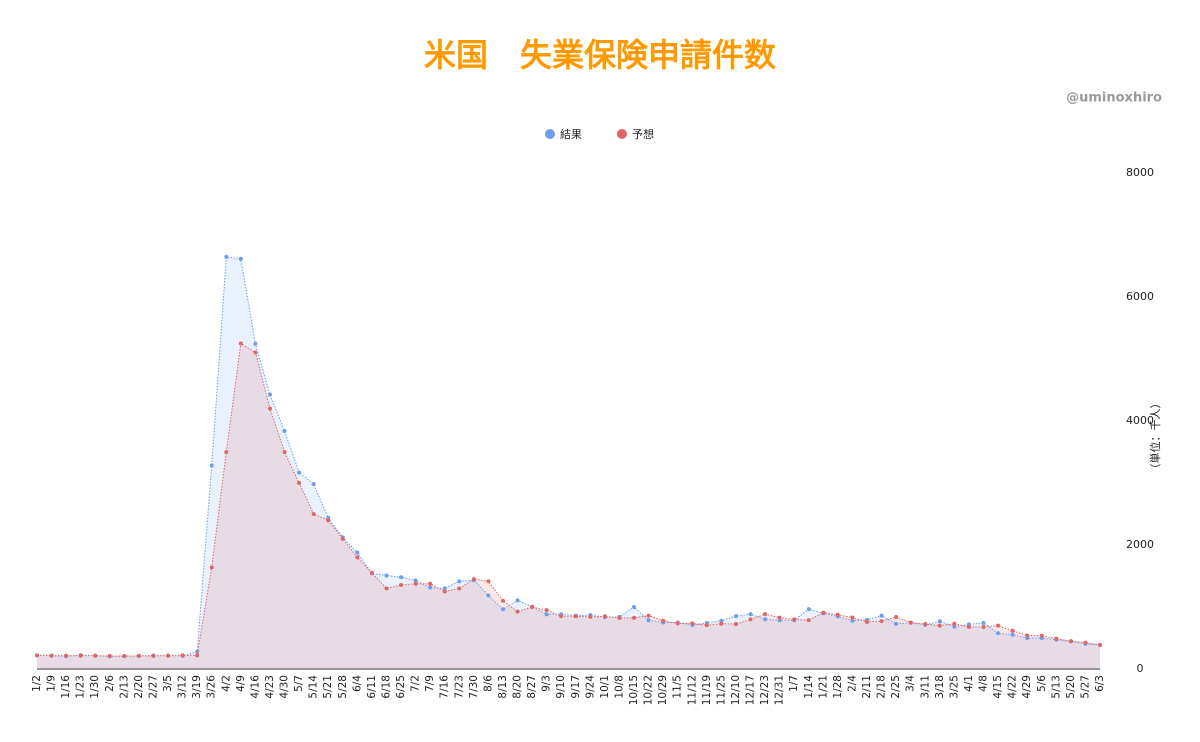  Describe the element at coordinates (838, 687) in the screenshot. I see `x-tick-label: 1/28` at that location.